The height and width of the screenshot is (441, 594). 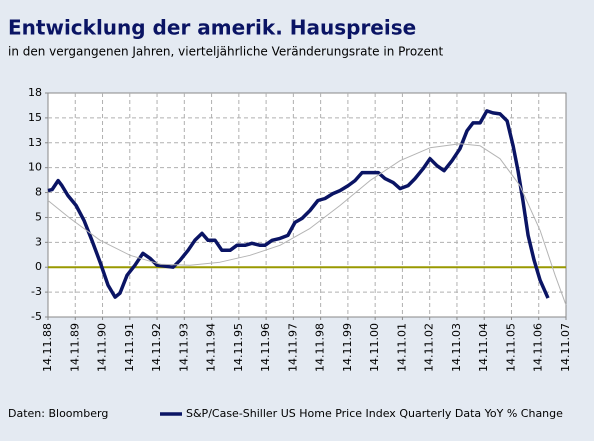 I want to click on x-tick-label: 14.11.03, so click(x=456, y=347).